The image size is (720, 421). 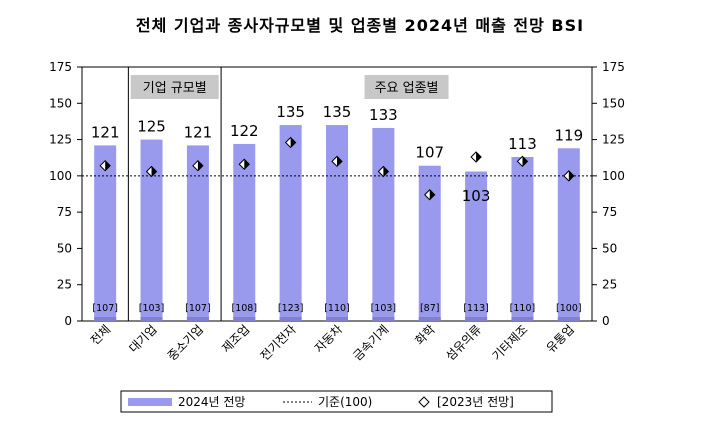 I want to click on value-label: 125, so click(x=151, y=127).